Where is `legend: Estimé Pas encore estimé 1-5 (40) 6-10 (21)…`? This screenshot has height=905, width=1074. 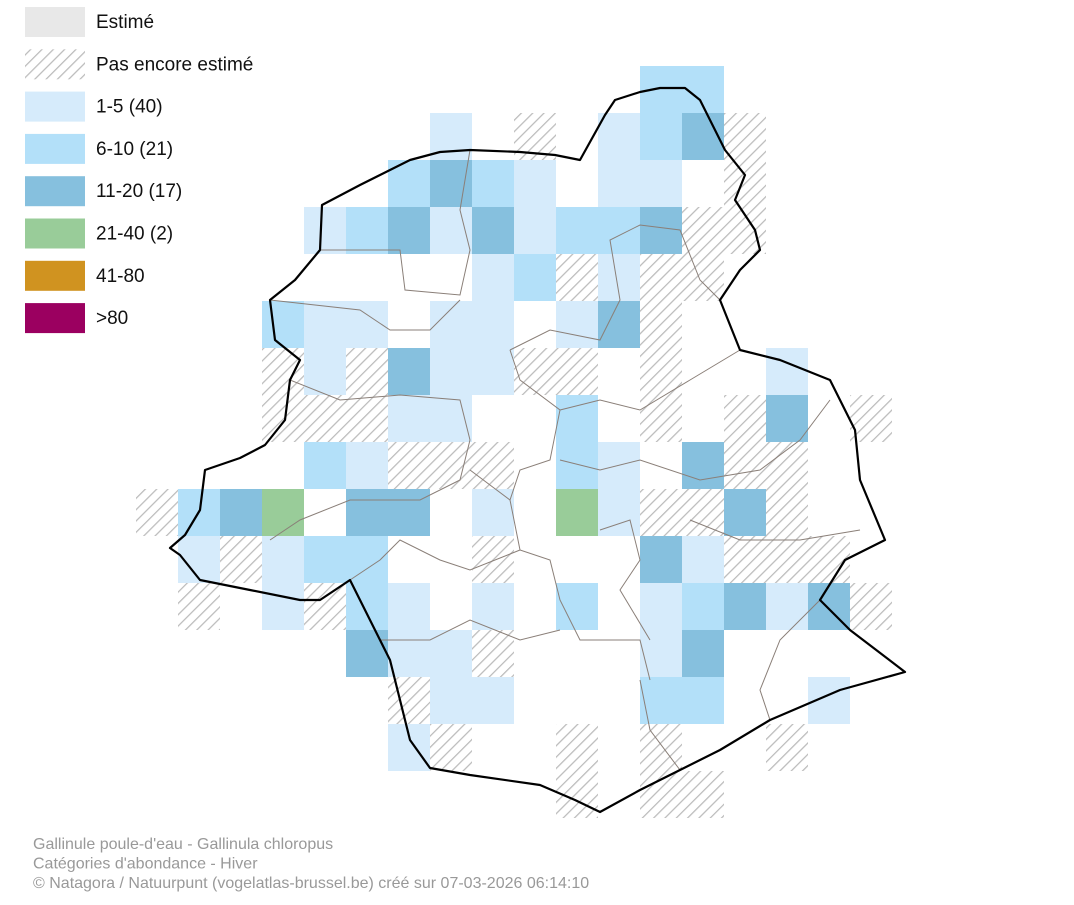
legend: Estimé Pas encore estimé 1-5 (40) 6-10 (21)… is located at coordinates (139, 170).